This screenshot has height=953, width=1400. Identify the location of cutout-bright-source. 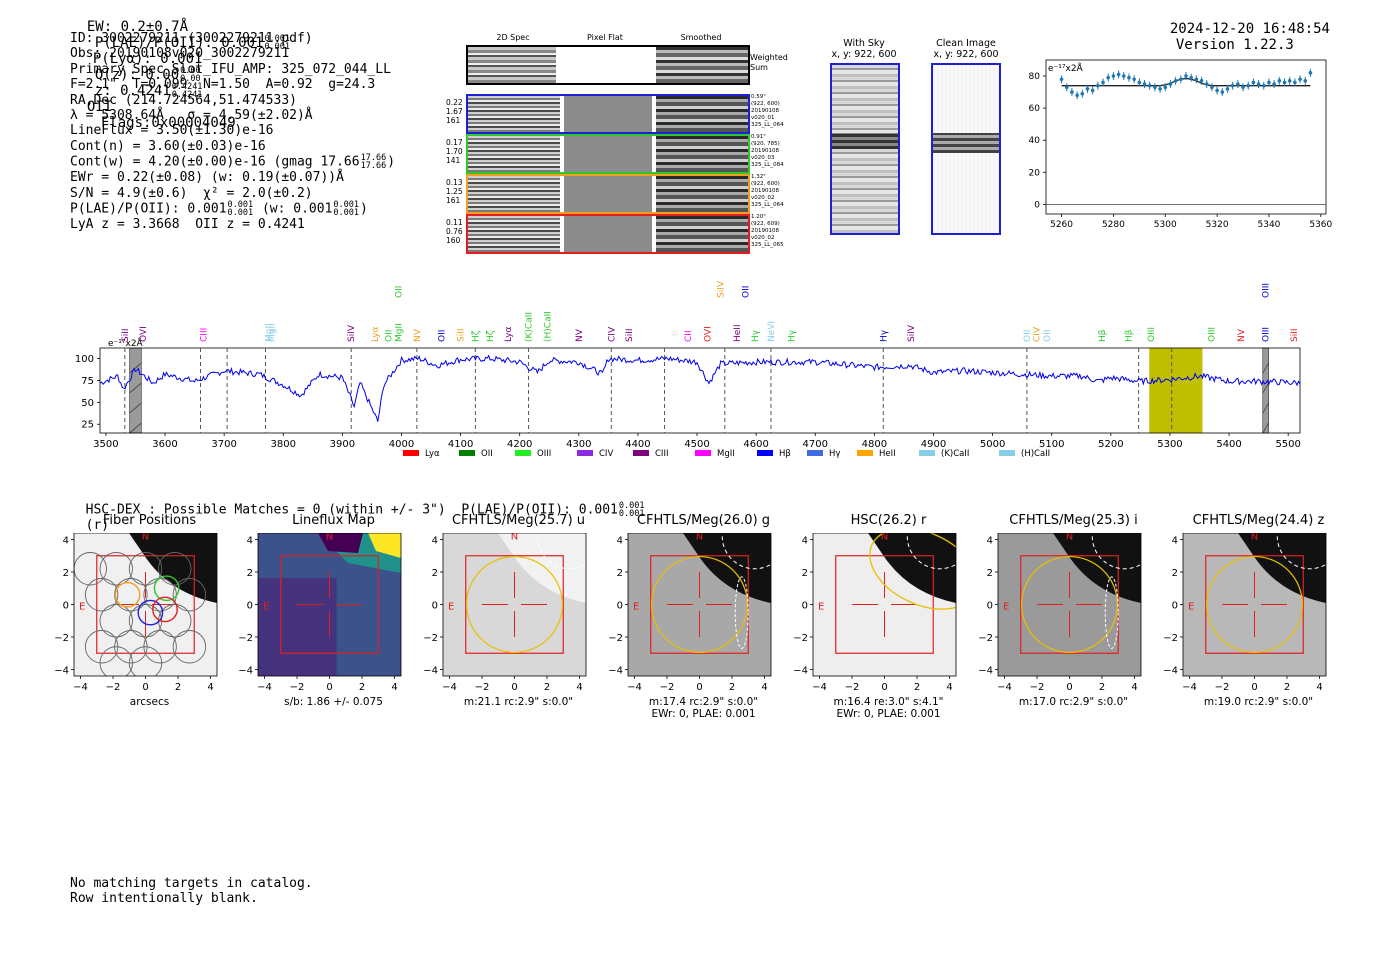
(912, 568).